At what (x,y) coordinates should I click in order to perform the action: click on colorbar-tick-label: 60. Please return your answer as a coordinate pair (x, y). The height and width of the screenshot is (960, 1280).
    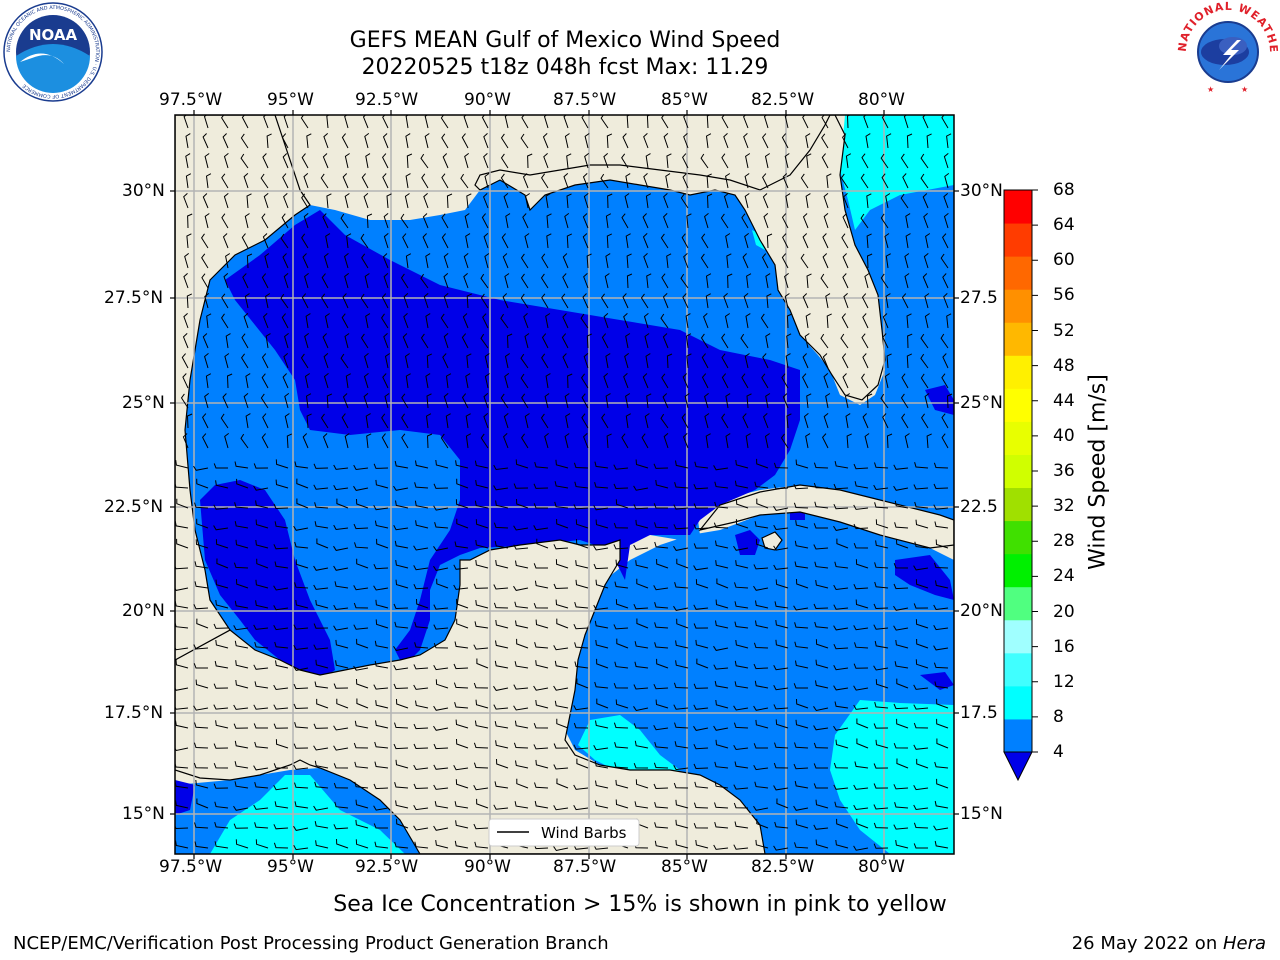
    Looking at the image, I should click on (1064, 260).